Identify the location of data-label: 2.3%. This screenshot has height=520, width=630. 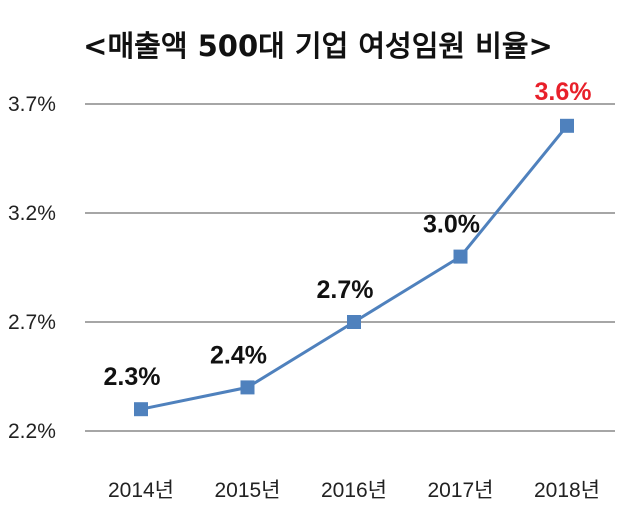
(132, 377).